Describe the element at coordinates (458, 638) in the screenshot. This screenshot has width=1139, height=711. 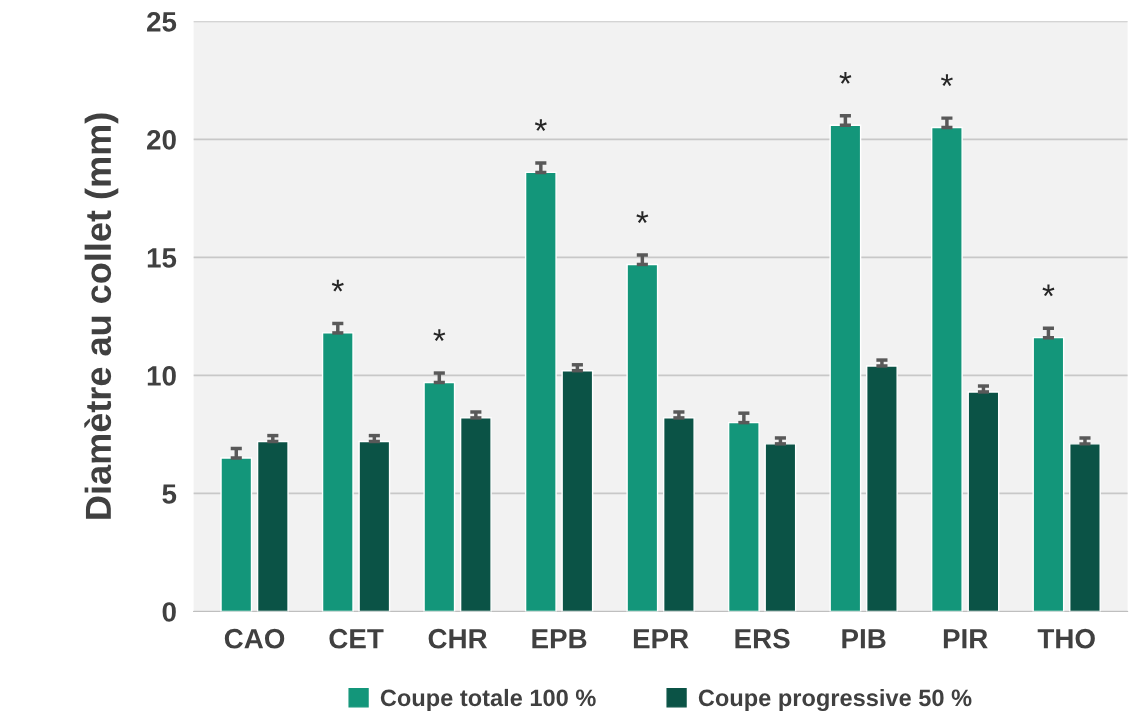
I see `x-tick-label: CHR` at that location.